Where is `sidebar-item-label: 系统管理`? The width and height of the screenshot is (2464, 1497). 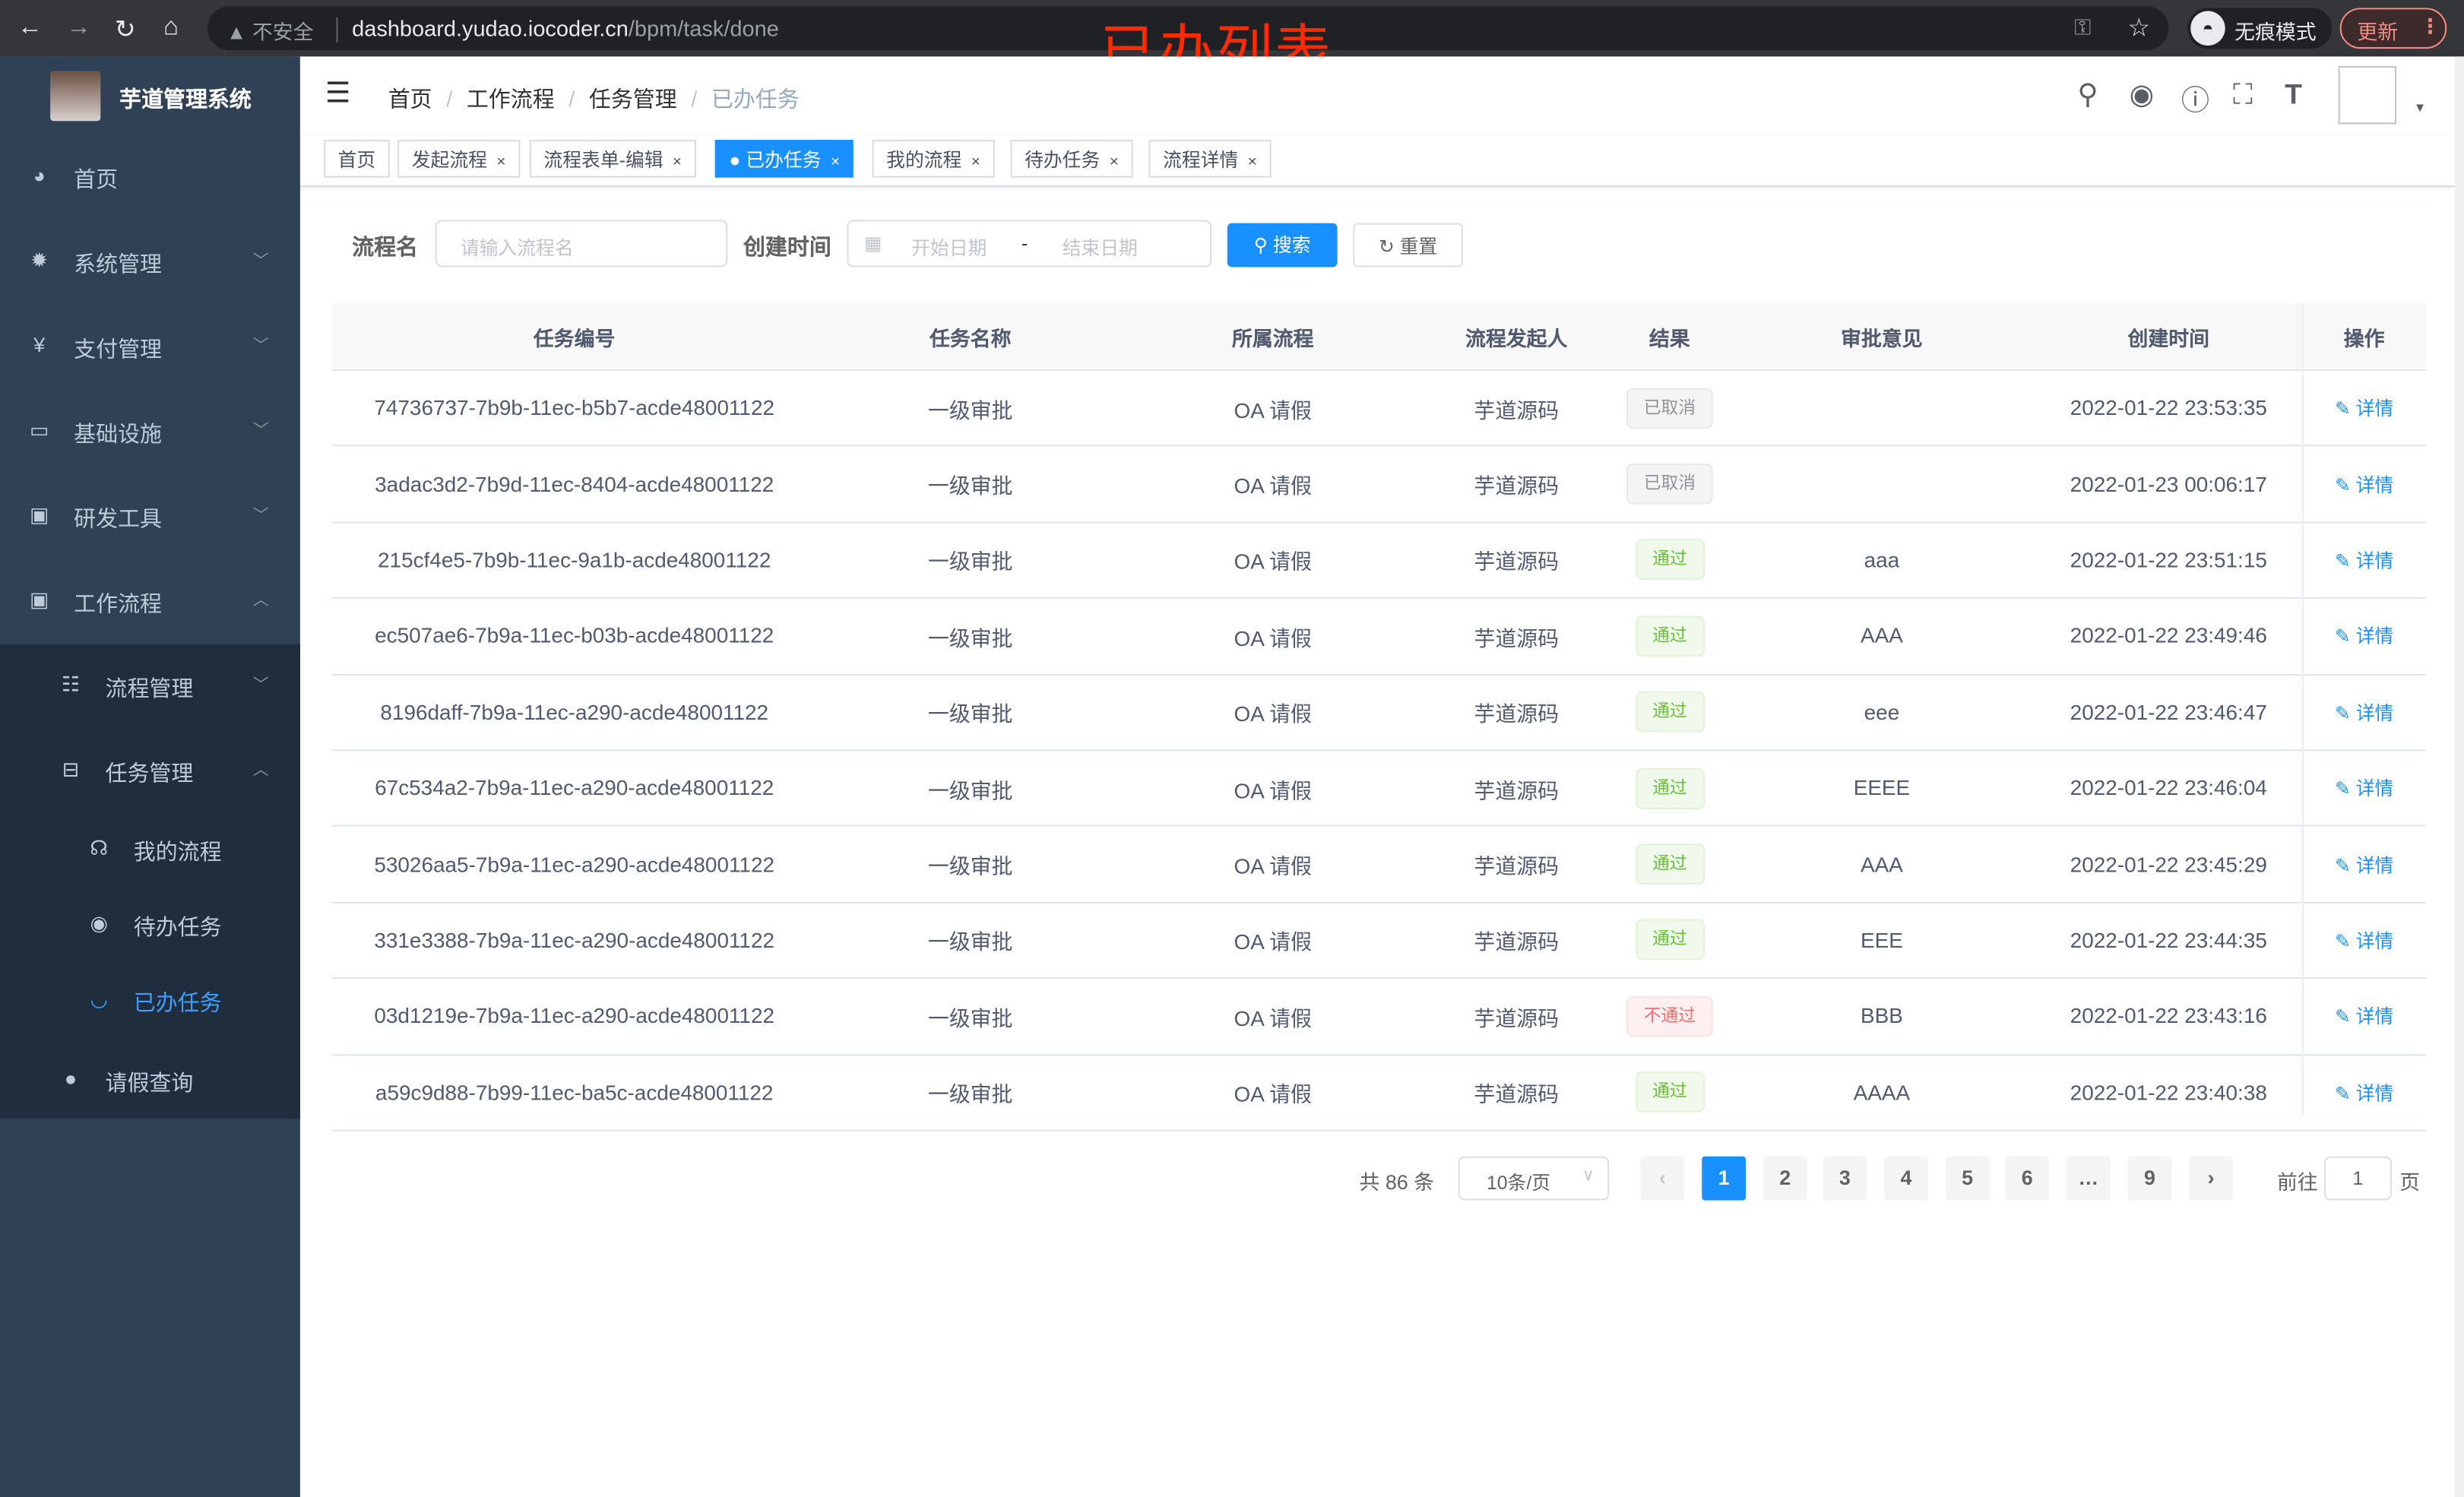
sidebar-item-label: 系统管理 is located at coordinates (118, 264).